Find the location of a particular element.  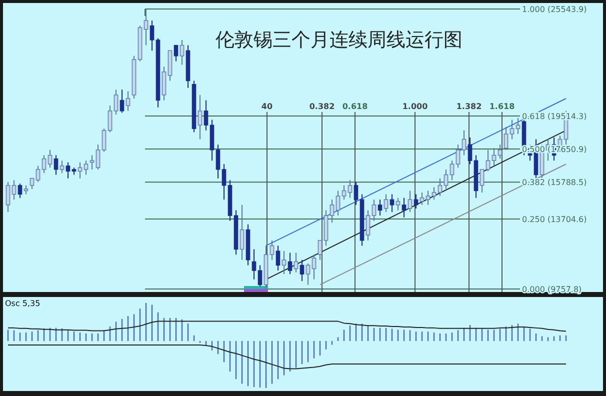

ref-line-label: 0.000 (9757.8) is located at coordinates (552, 289).